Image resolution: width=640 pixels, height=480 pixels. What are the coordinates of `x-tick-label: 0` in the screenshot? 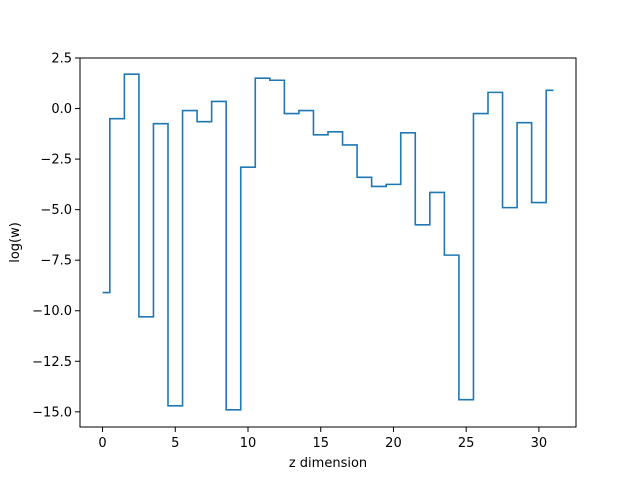 It's located at (102, 443).